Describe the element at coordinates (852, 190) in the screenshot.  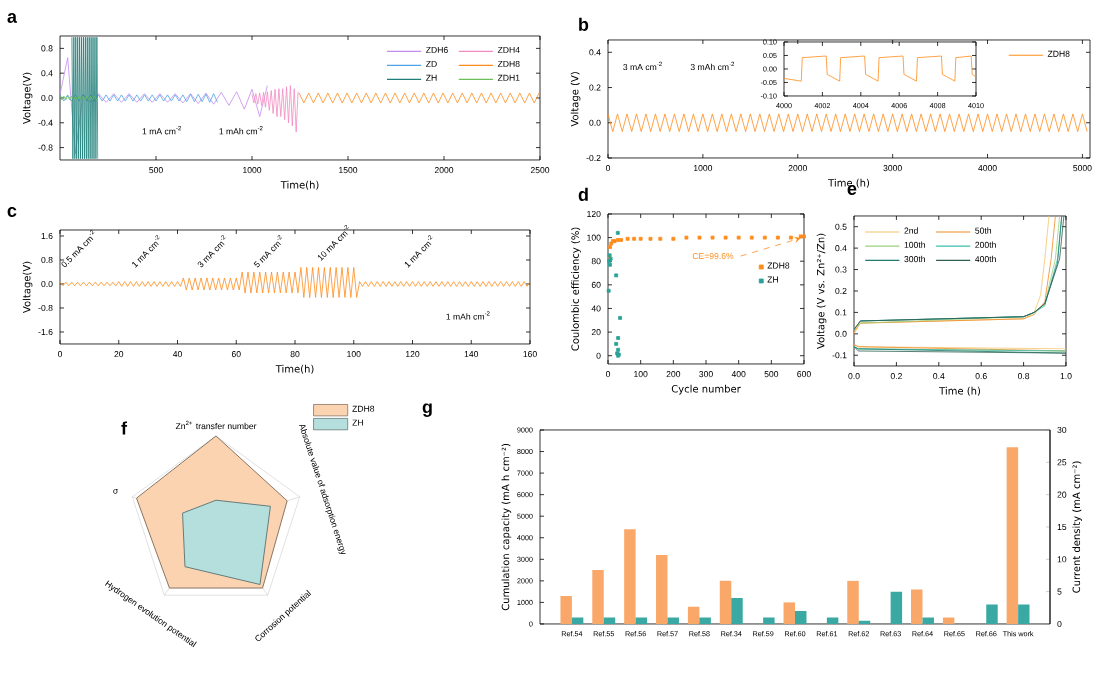
I see `chart-title: e` at that location.